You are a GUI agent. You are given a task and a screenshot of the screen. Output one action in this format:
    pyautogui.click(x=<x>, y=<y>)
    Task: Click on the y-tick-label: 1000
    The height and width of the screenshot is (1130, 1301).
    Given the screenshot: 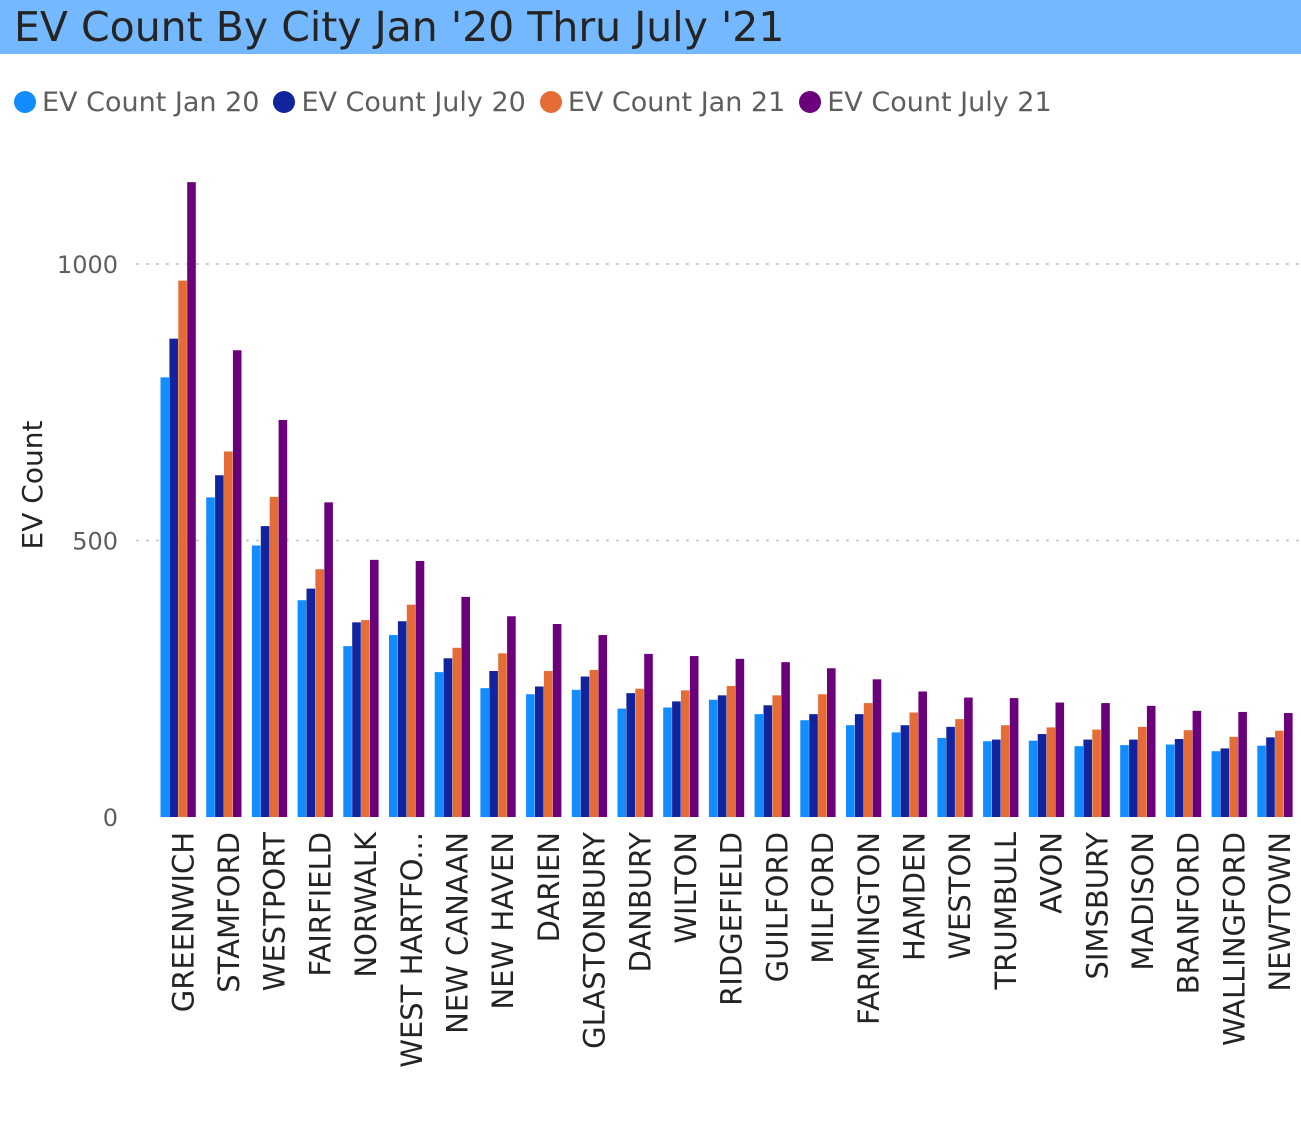 What is the action you would take?
    pyautogui.click(x=87, y=265)
    